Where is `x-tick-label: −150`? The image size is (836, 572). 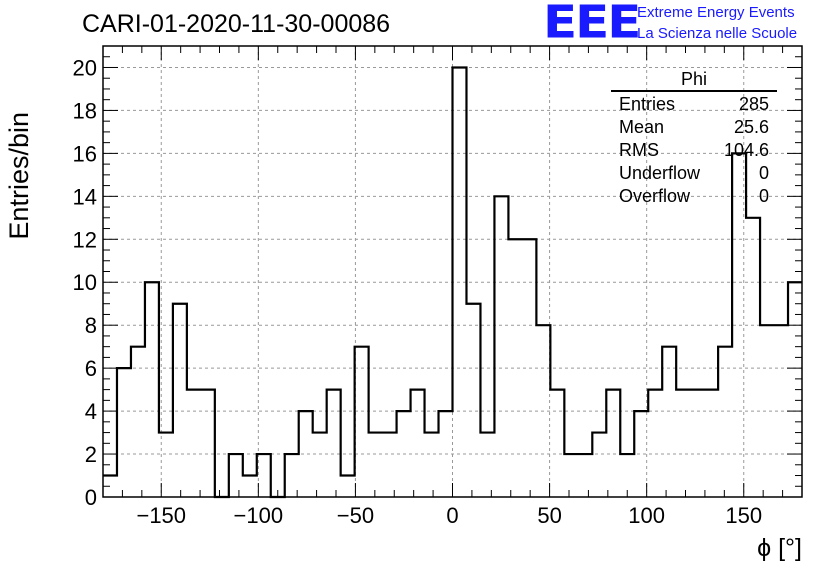 x-tick-label: −150 is located at coordinates (161, 515).